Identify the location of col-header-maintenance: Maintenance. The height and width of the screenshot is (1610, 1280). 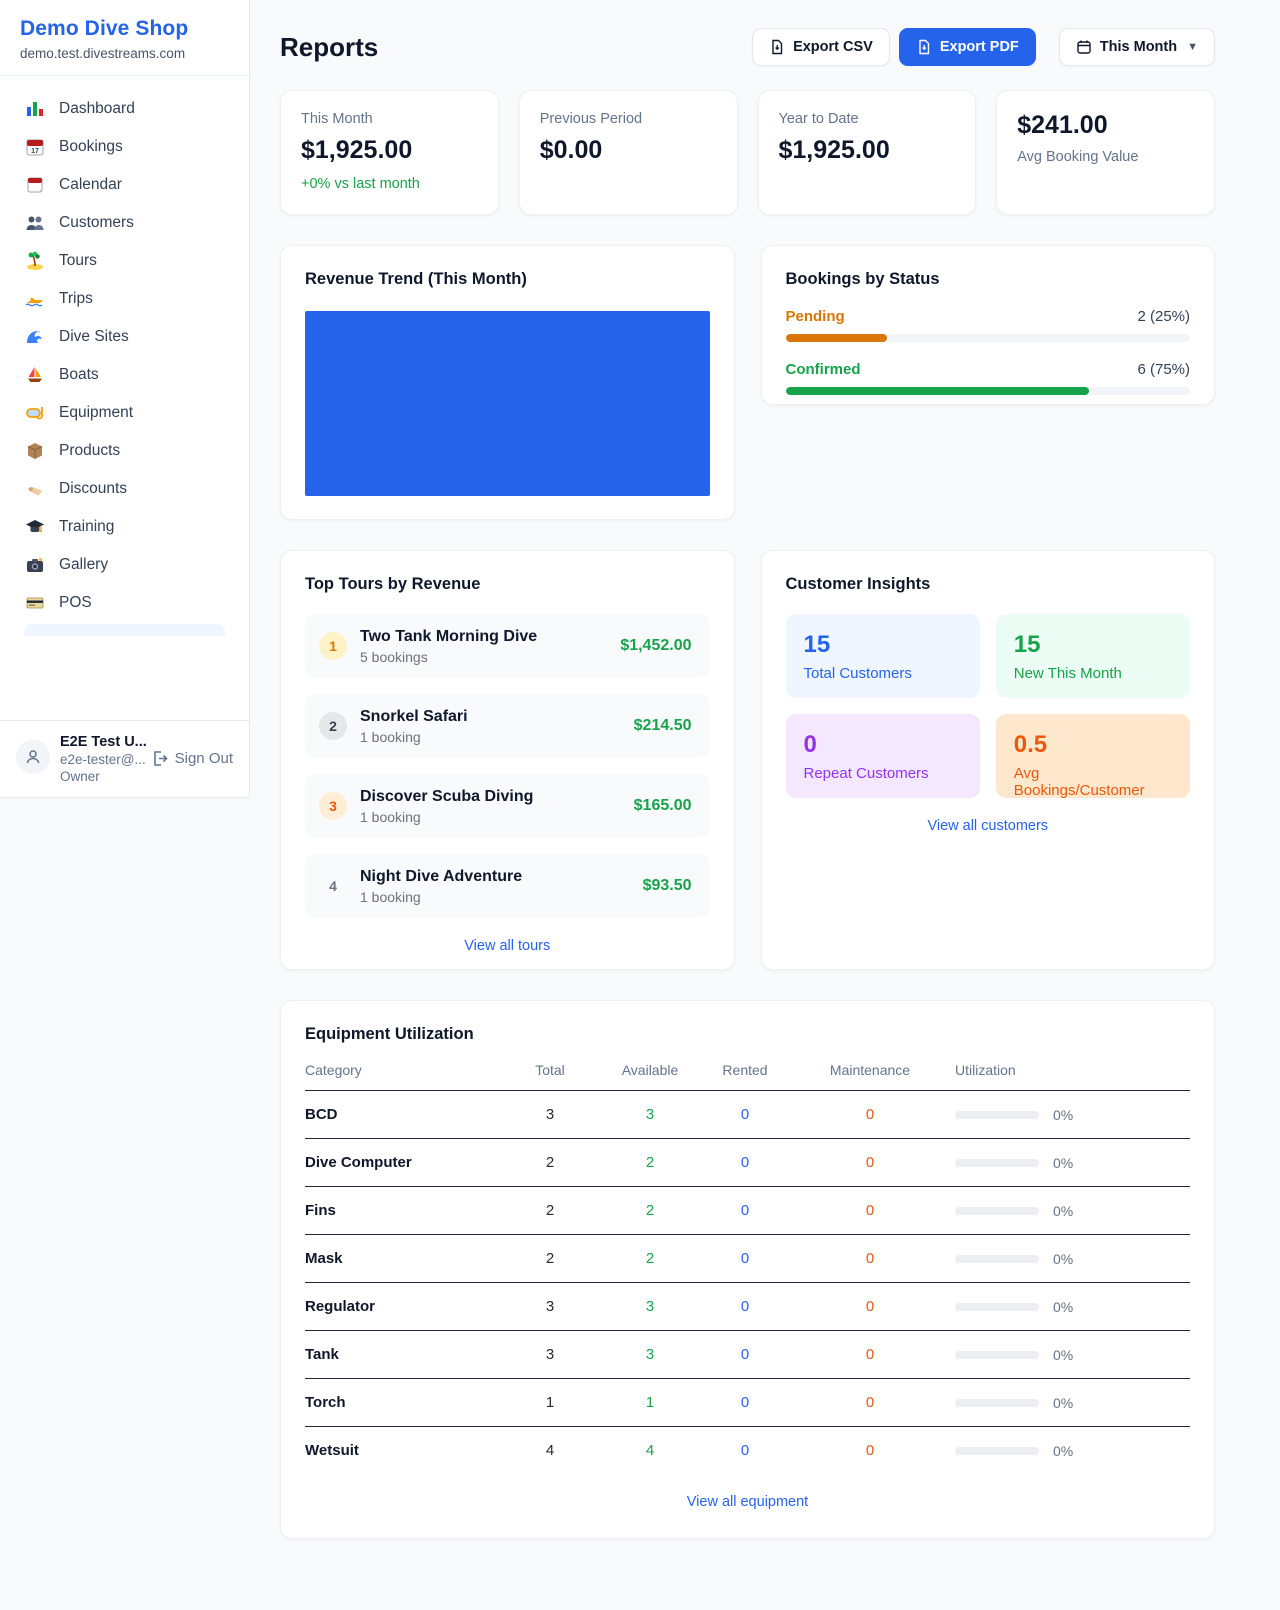
(870, 1070).